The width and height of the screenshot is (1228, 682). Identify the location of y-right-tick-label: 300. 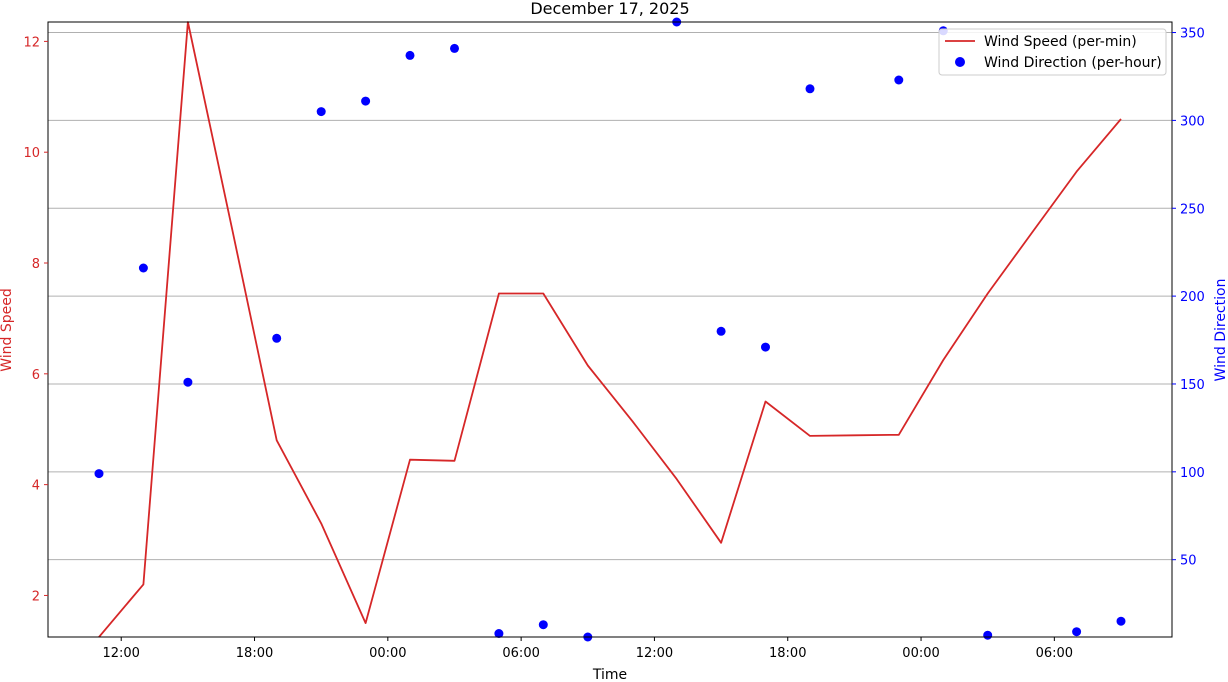
(1192, 121).